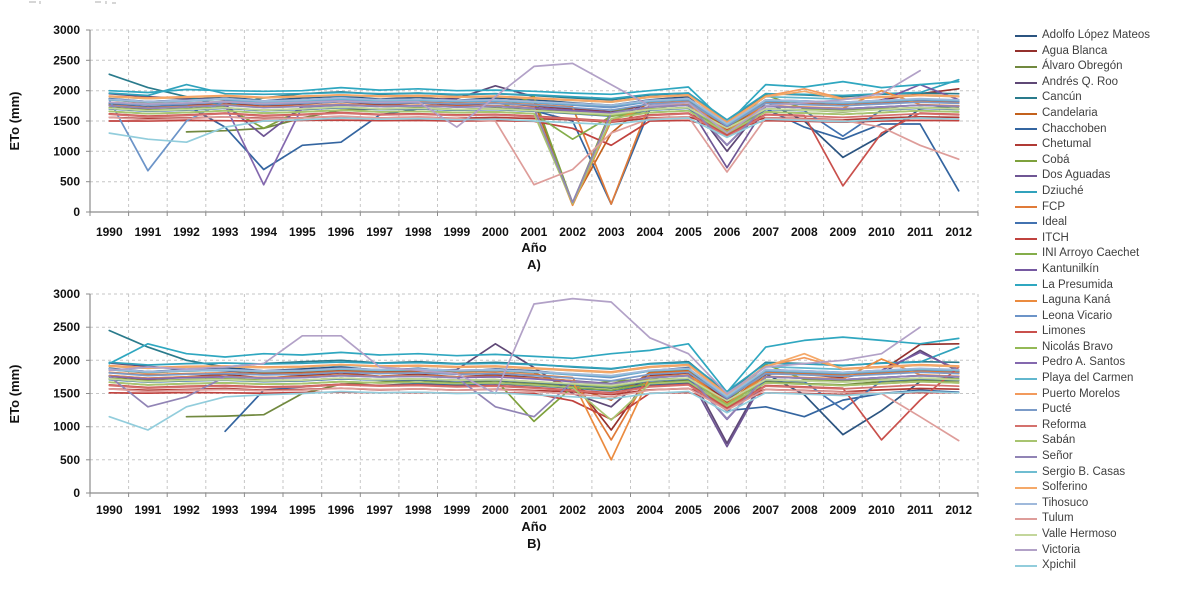 Image resolution: width=1181 pixels, height=599 pixels. What do you see at coordinates (1053, 206) in the screenshot?
I see `legend-item-label: FCP` at bounding box center [1053, 206].